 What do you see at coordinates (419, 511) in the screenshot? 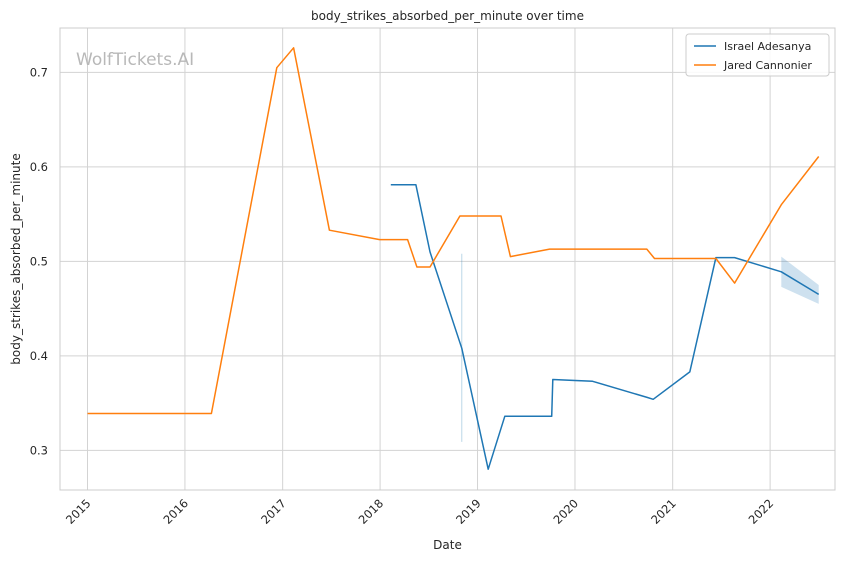
I see `x-axis-ticks: 2015 2016 2017 2018 2019 2020 2021 2022` at bounding box center [419, 511].